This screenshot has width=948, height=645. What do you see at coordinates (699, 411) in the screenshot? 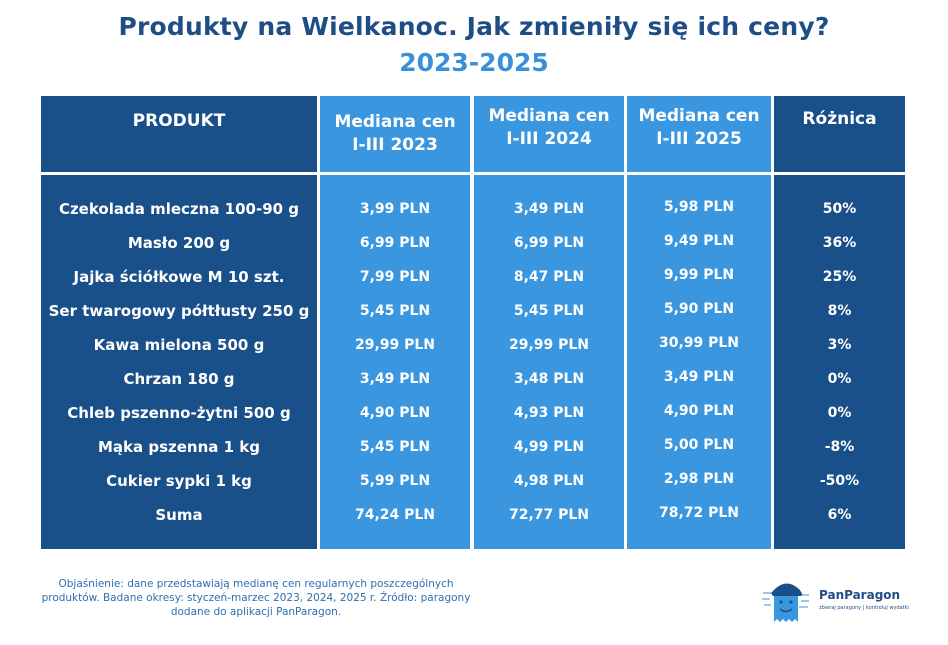
I see `table-cell-y2025: 4,90 PLN` at bounding box center [699, 411].